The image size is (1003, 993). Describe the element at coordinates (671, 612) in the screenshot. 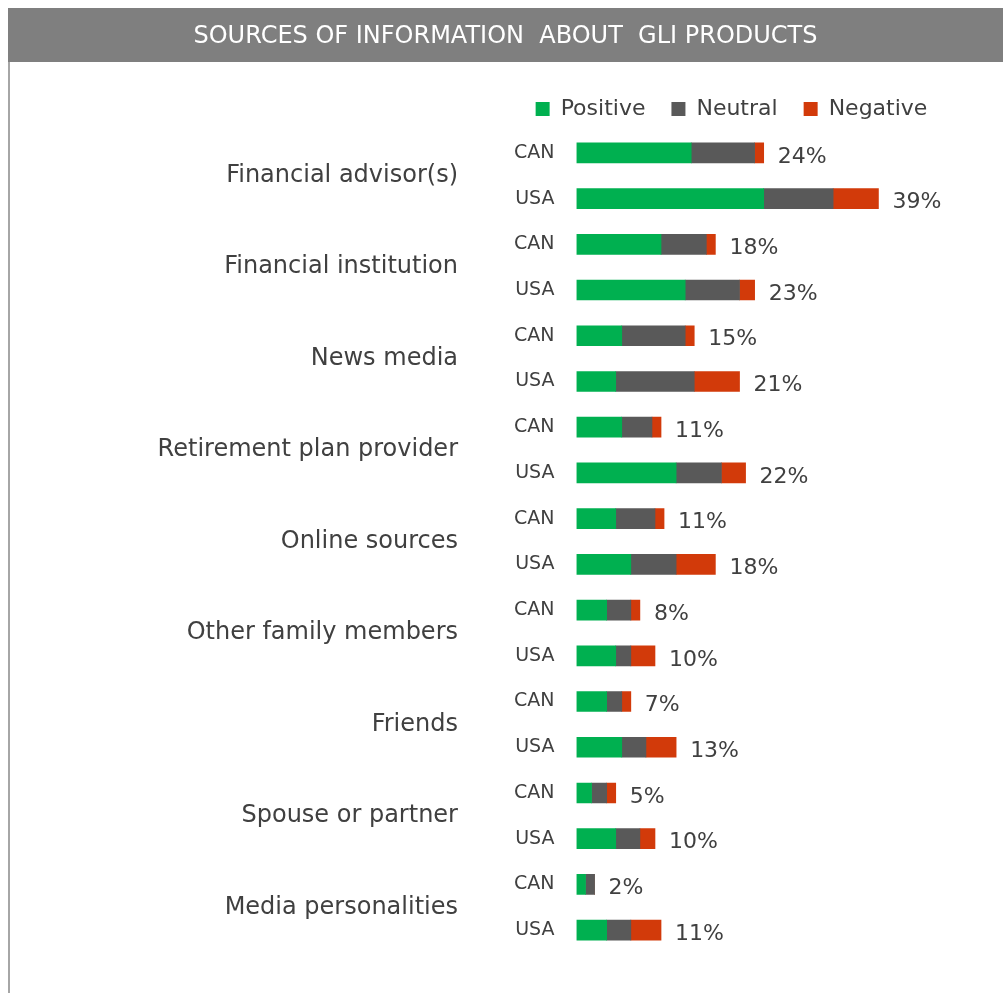

I see `annotation: 8%` at that location.